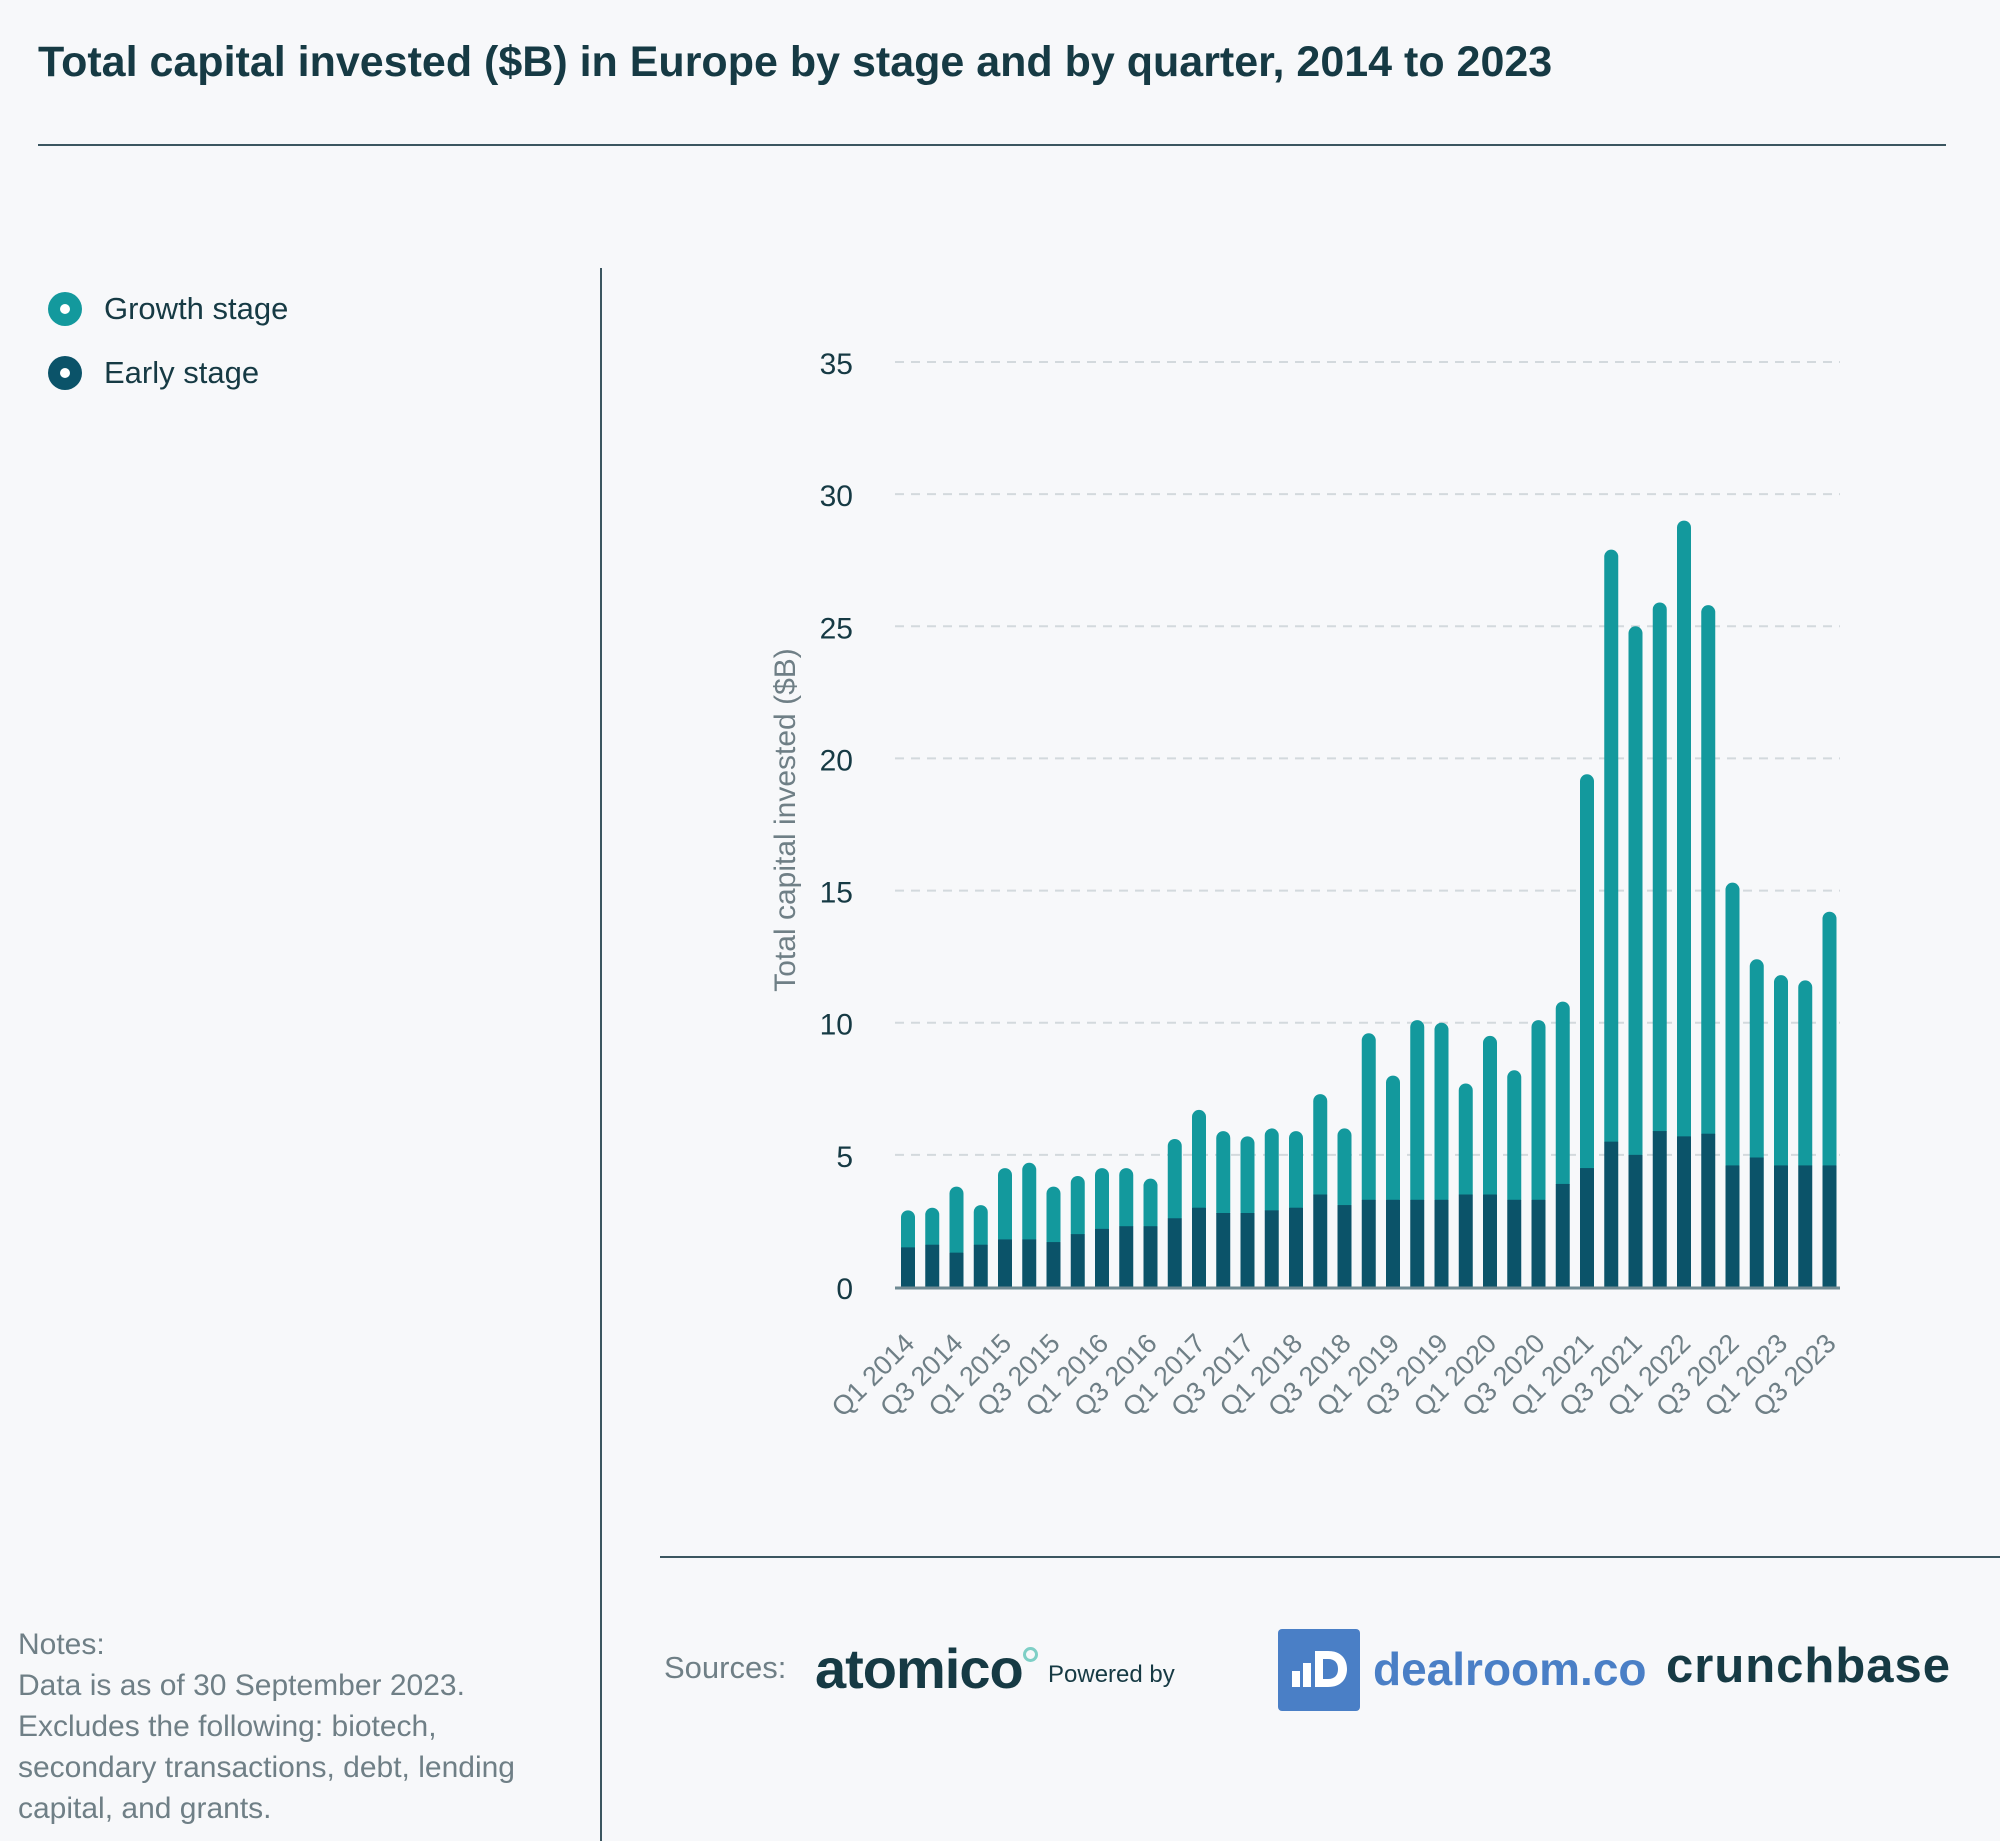 Image resolution: width=2000 pixels, height=1841 pixels. Describe the element at coordinates (1330, 1557) in the screenshot. I see `sources-divider` at that location.